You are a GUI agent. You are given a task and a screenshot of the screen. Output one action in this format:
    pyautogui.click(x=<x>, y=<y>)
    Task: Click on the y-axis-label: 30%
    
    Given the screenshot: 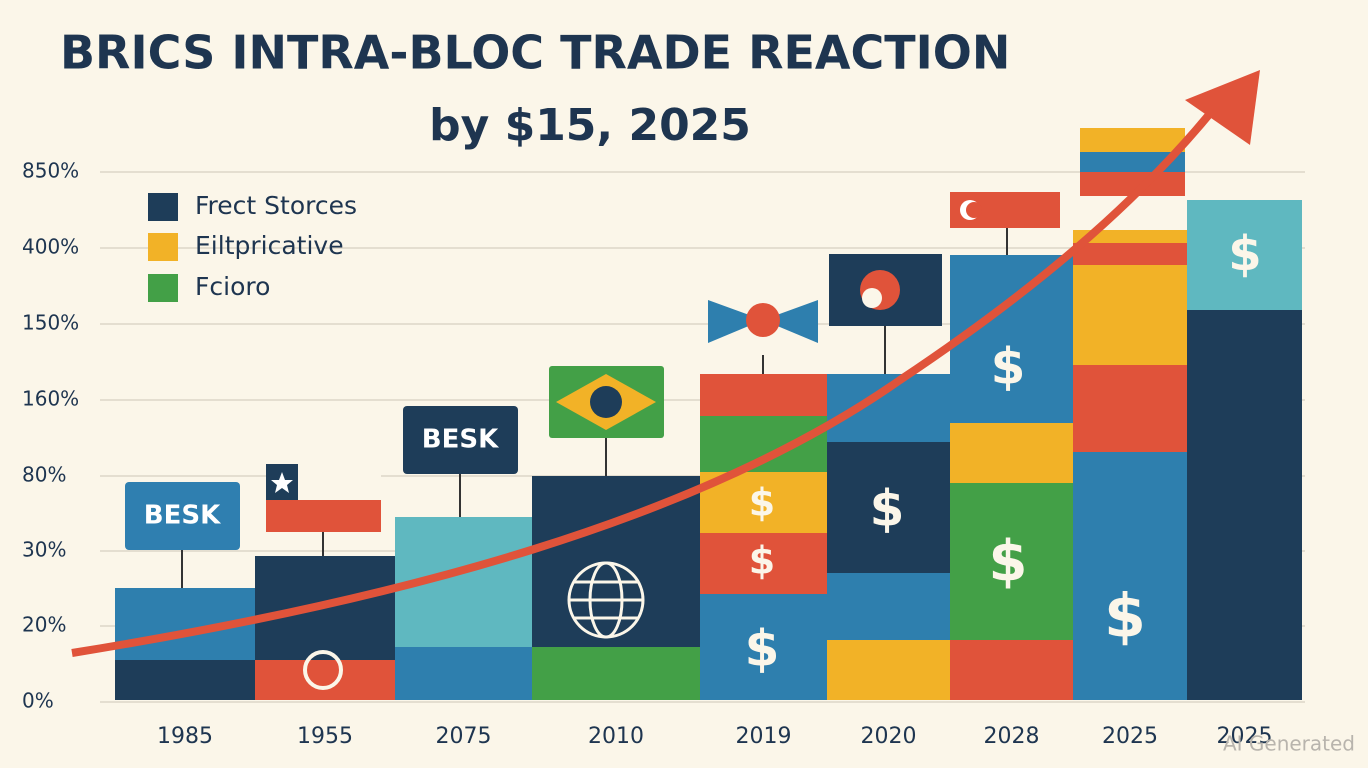 What is the action you would take?
    pyautogui.click(x=44, y=550)
    